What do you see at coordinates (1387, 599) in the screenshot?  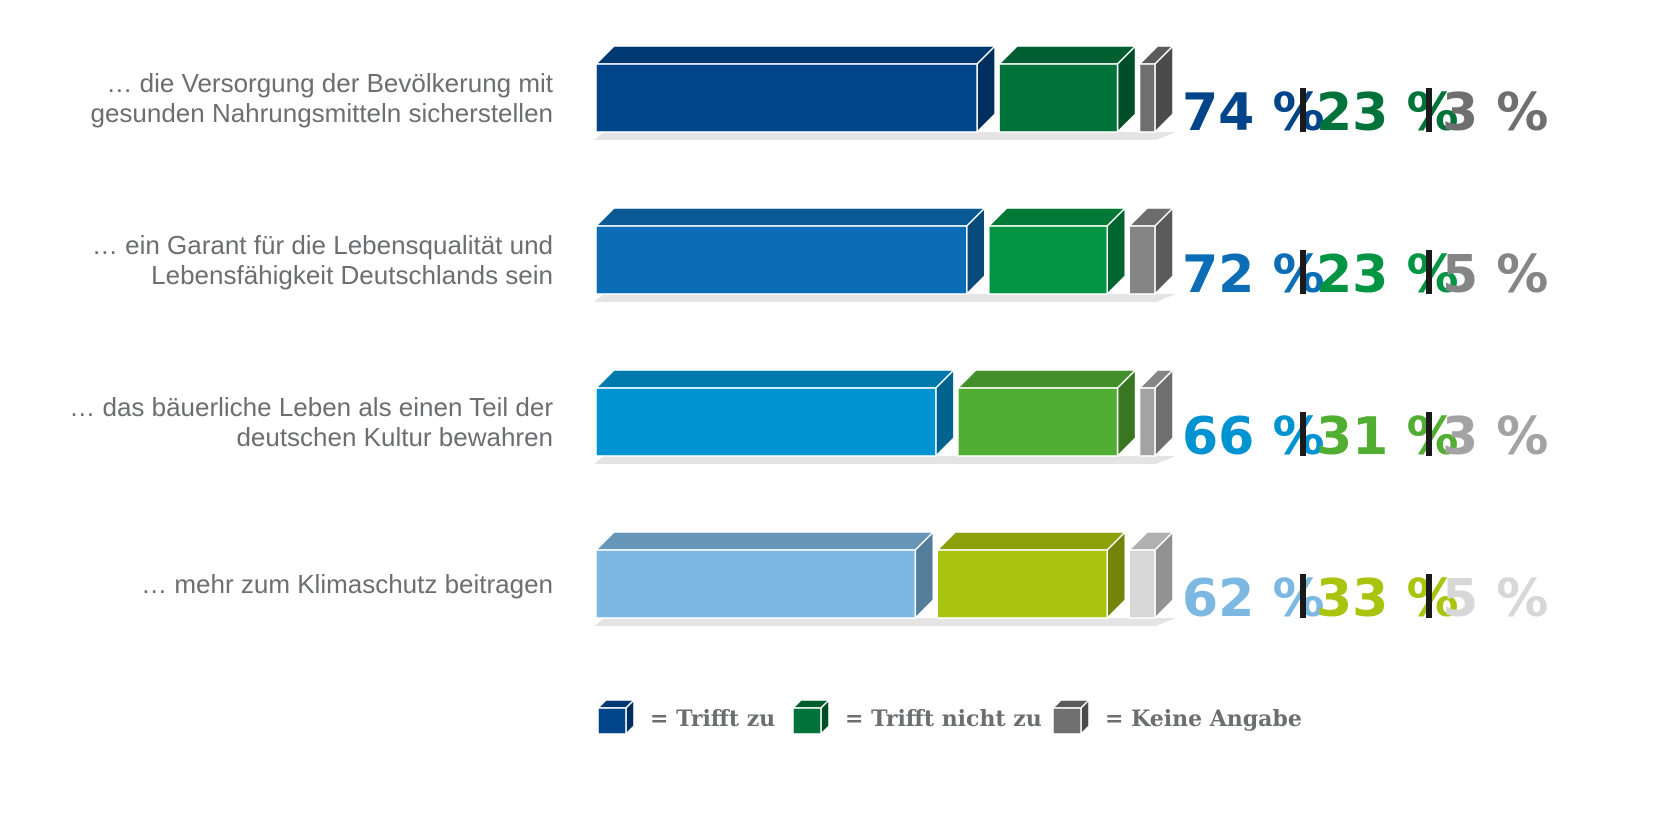 I see `value-label-no: 33 %` at bounding box center [1387, 599].